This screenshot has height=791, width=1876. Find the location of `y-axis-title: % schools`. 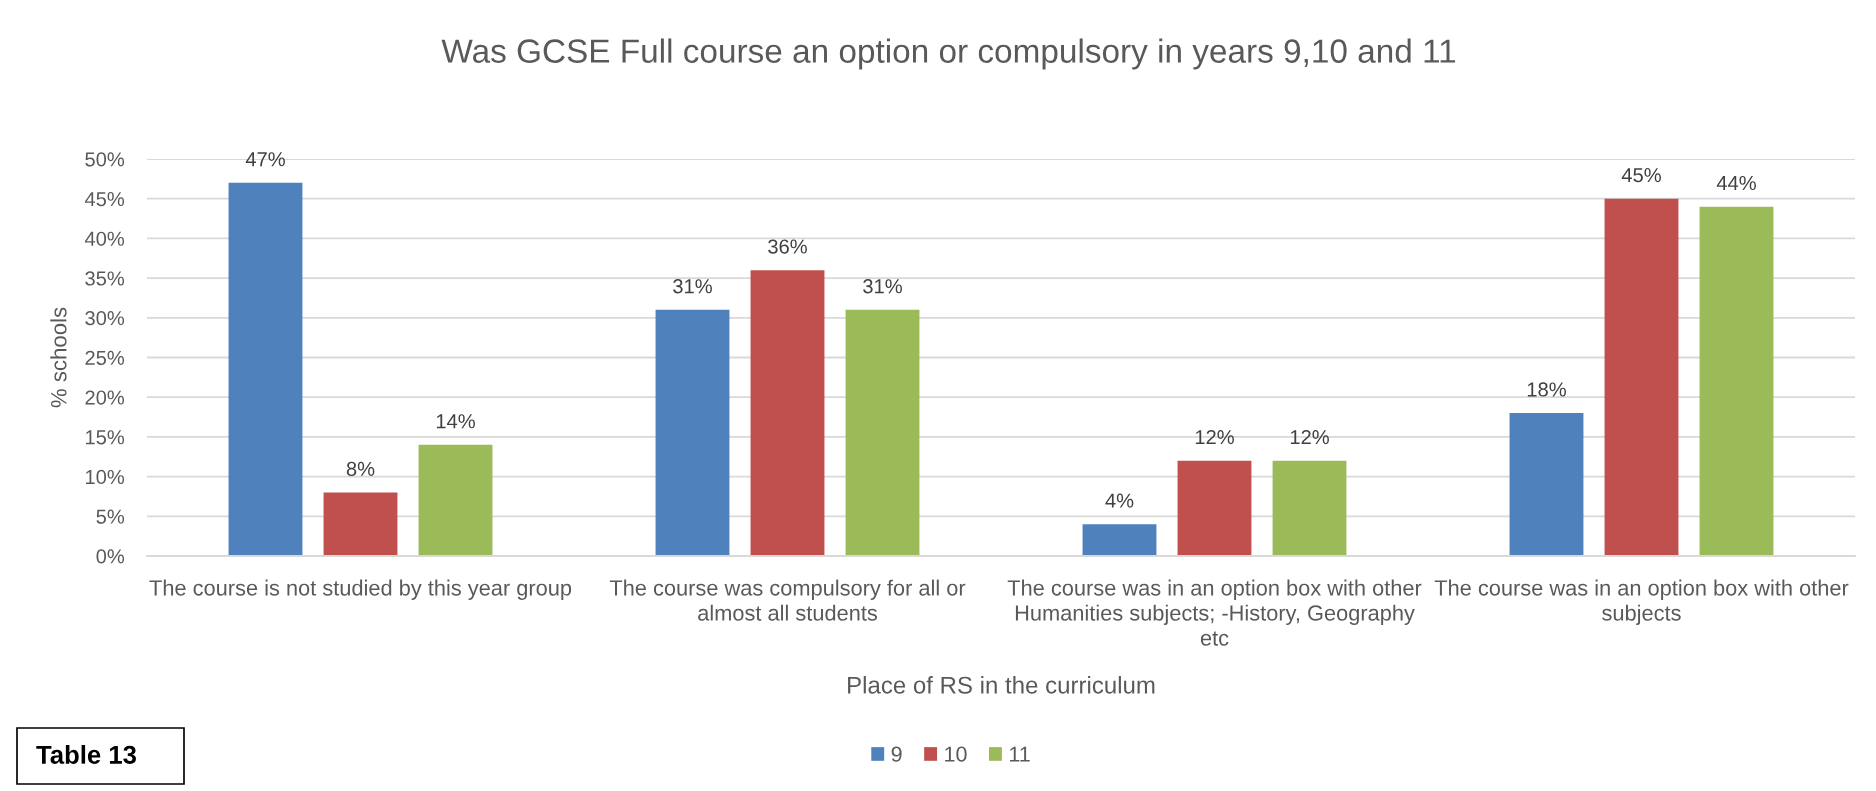

y-axis-title: % schools is located at coordinates (58, 357).